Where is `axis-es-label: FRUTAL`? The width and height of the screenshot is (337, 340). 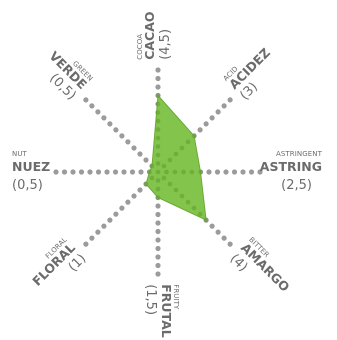
axis-es-label: FRUTAL is located at coordinates (166, 311).